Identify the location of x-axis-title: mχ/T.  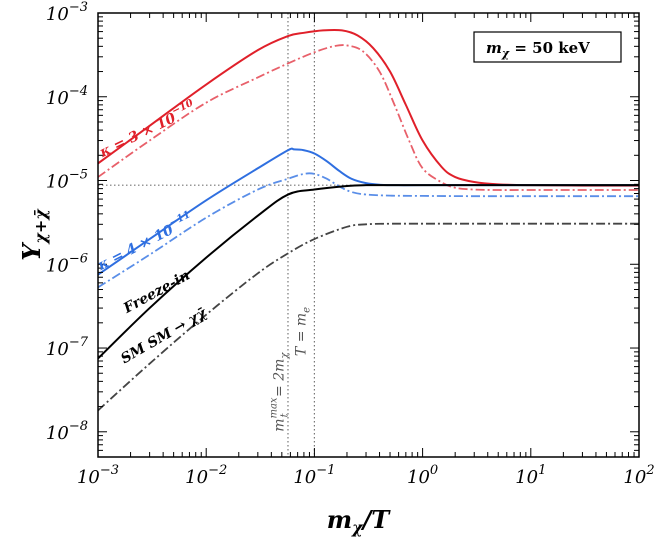
(359, 521).